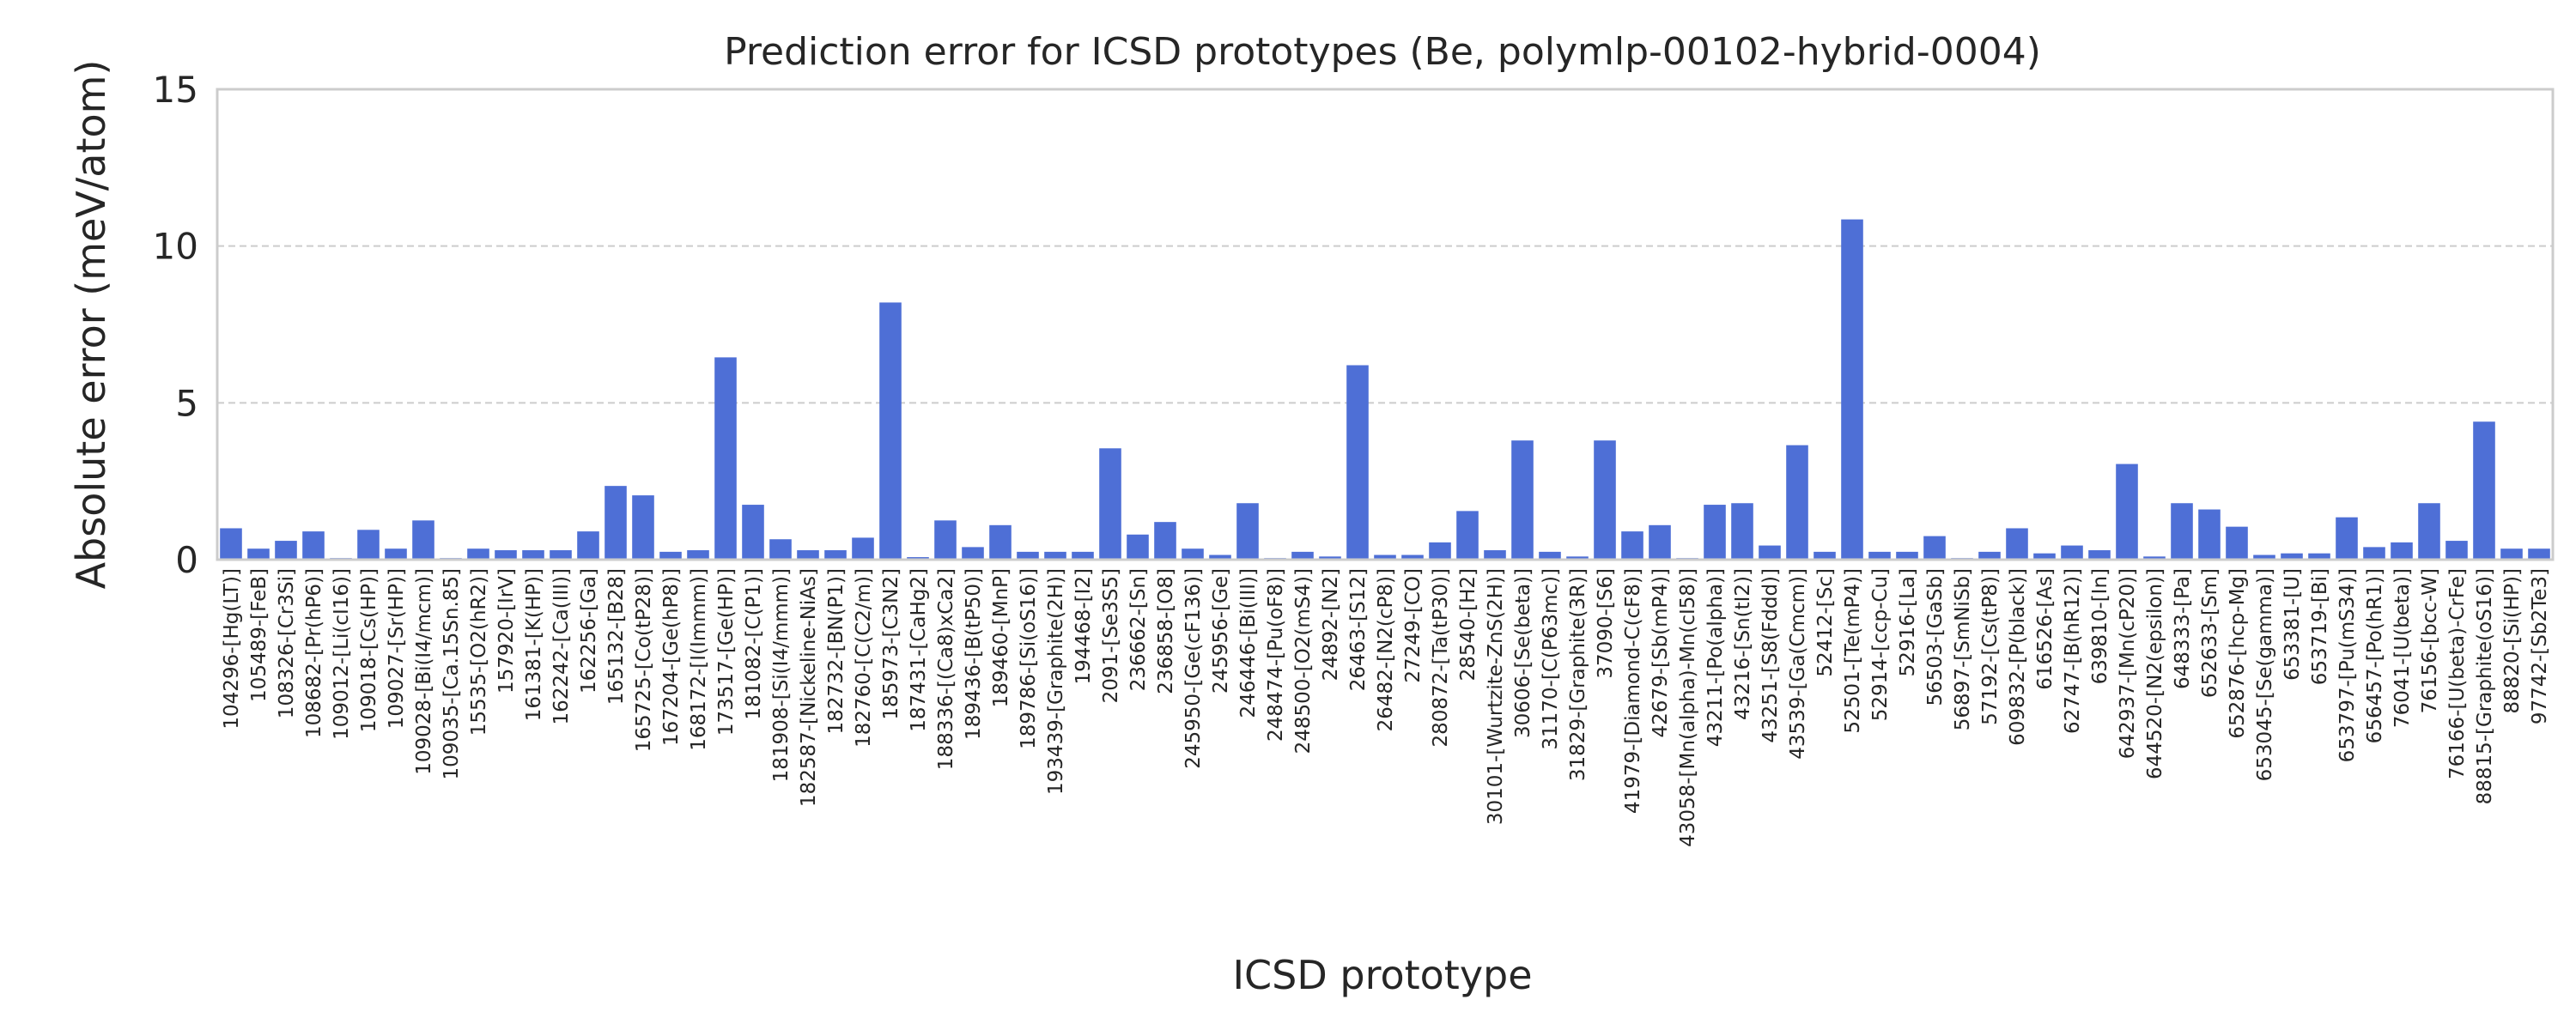 The height and width of the screenshot is (1030, 2576). What do you see at coordinates (1083, 626) in the screenshot?
I see `x-tick-label: 194468-[I2]` at bounding box center [1083, 626].